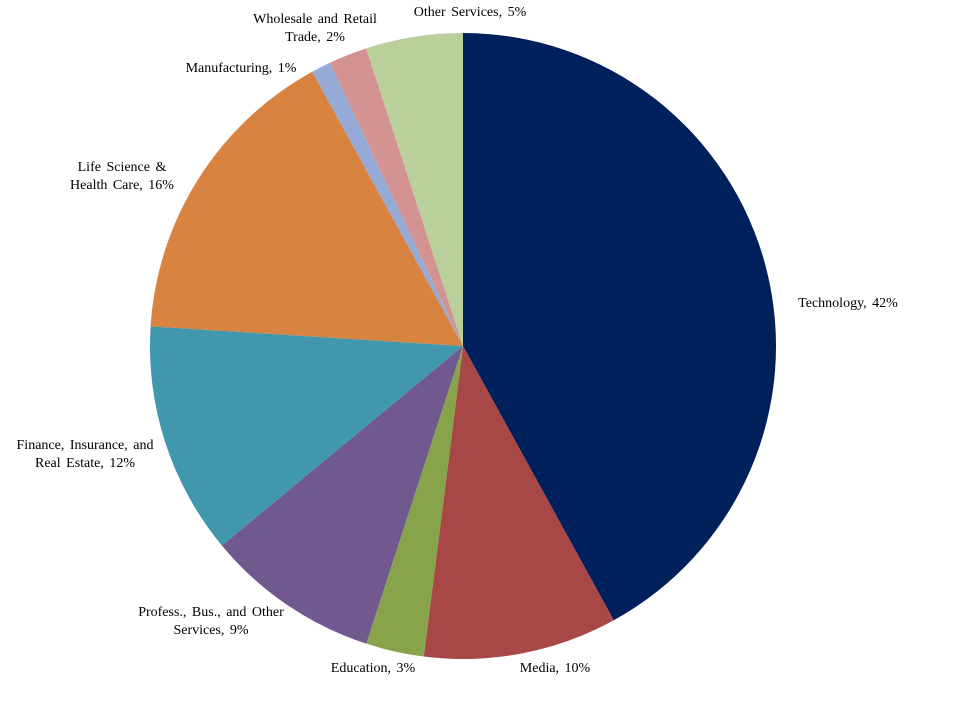 The height and width of the screenshot is (720, 960). What do you see at coordinates (555, 668) in the screenshot?
I see `data-label: Media, 10%` at bounding box center [555, 668].